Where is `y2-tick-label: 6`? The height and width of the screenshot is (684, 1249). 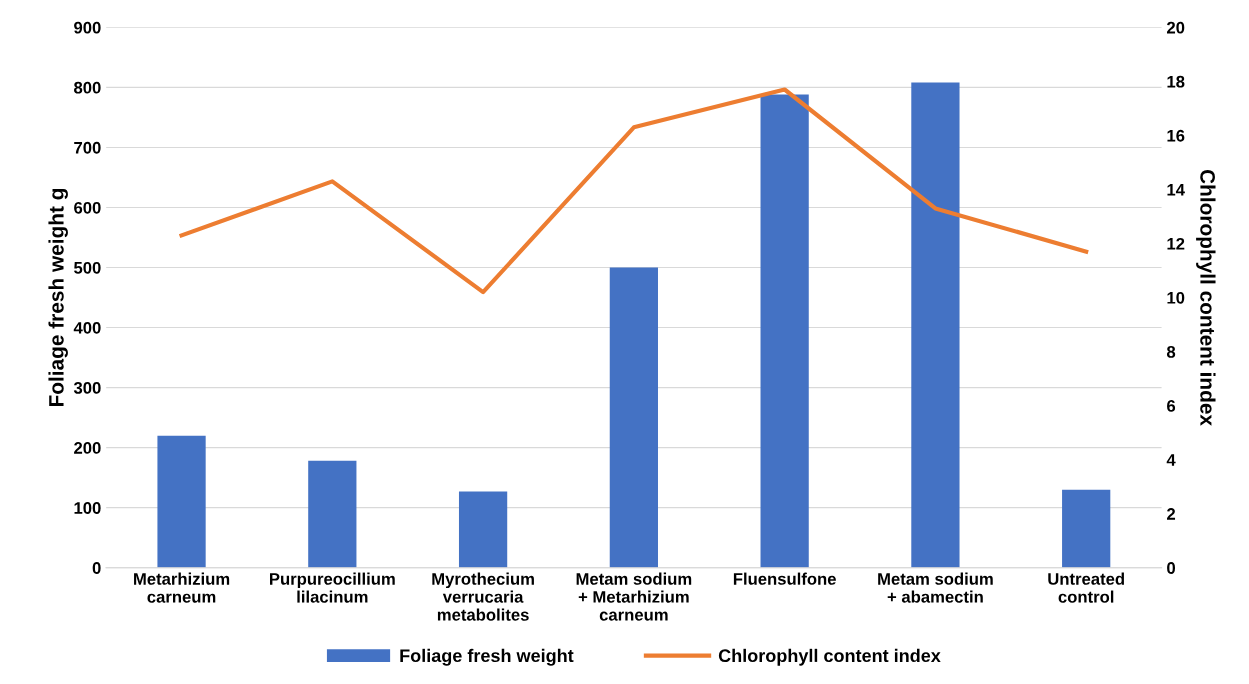 y2-tick-label: 6 is located at coordinates (1171, 406).